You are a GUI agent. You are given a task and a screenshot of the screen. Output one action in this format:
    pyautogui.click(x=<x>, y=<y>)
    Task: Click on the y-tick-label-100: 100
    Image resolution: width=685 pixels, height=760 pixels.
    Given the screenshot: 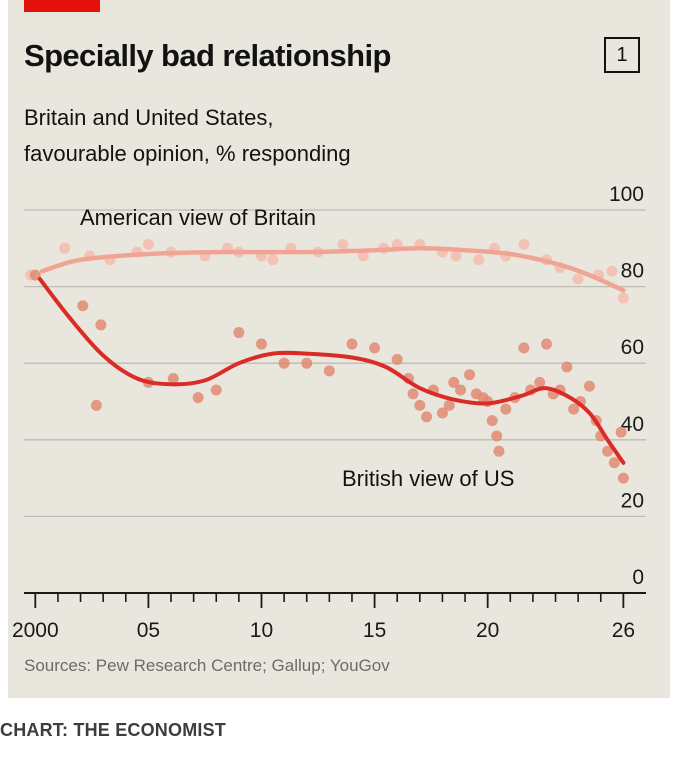 What is the action you would take?
    pyautogui.click(x=626, y=194)
    